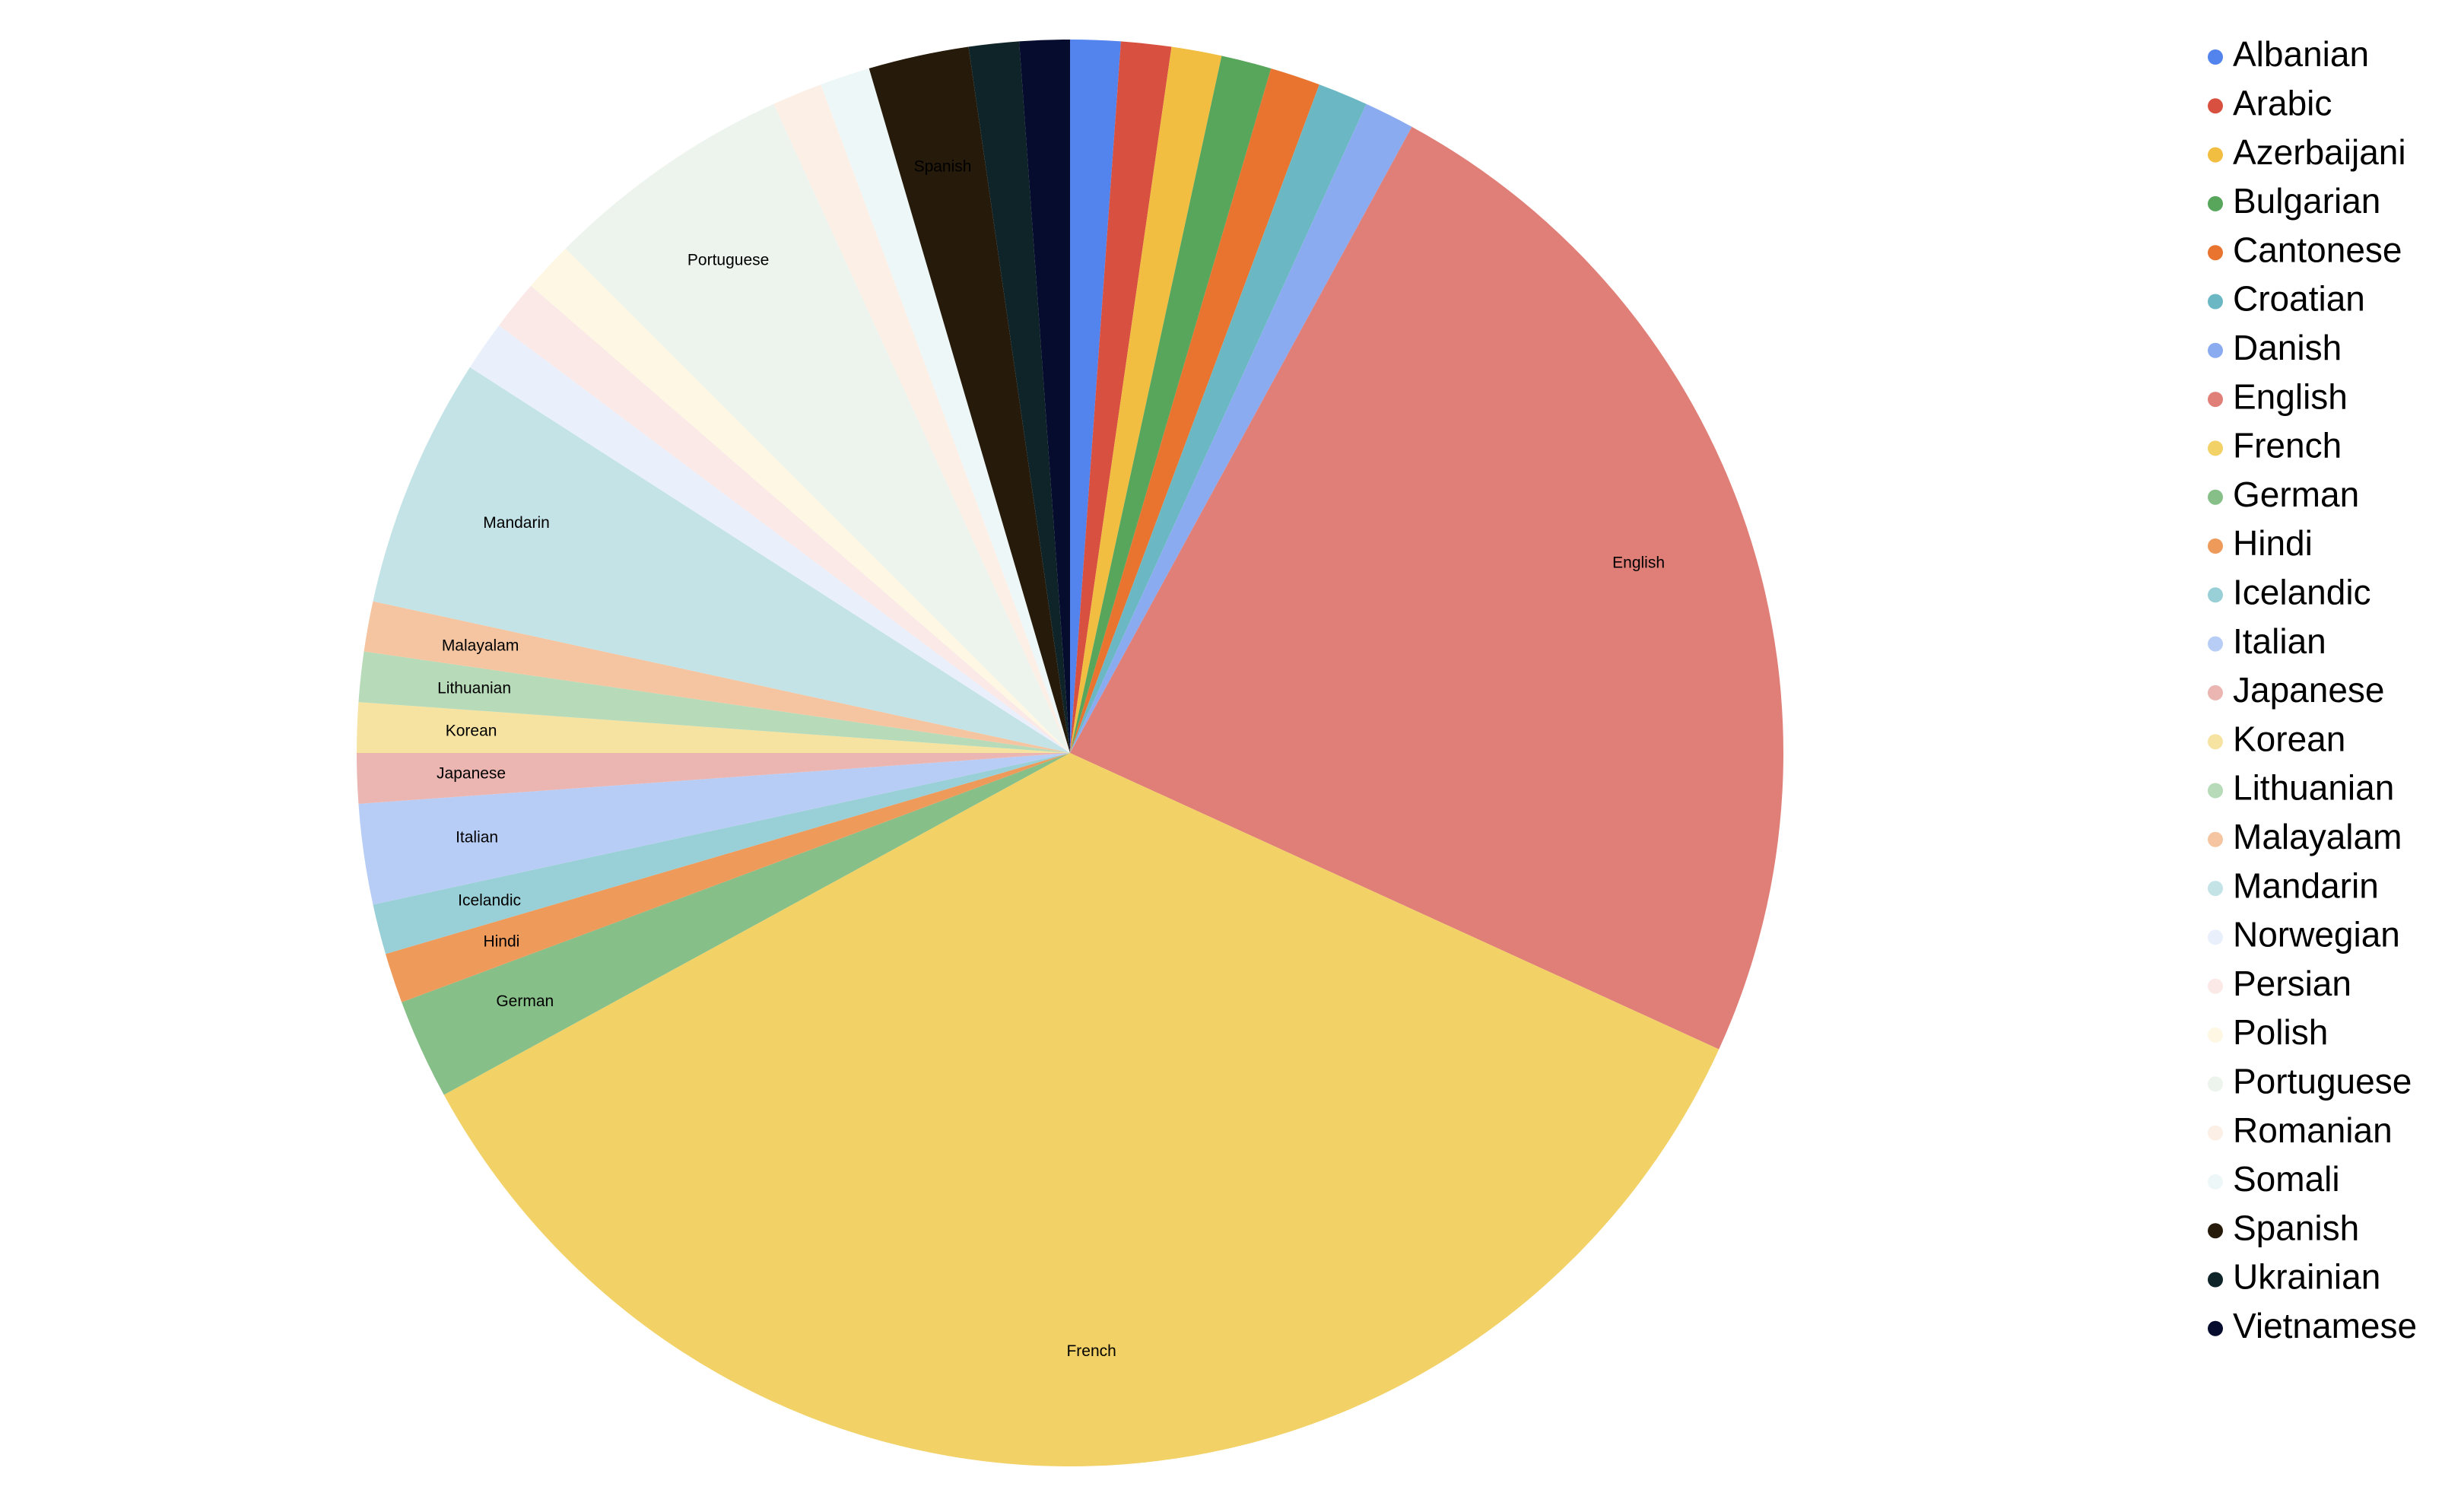  What do you see at coordinates (2309, 690) in the screenshot?
I see `legend-label: Japanese` at bounding box center [2309, 690].